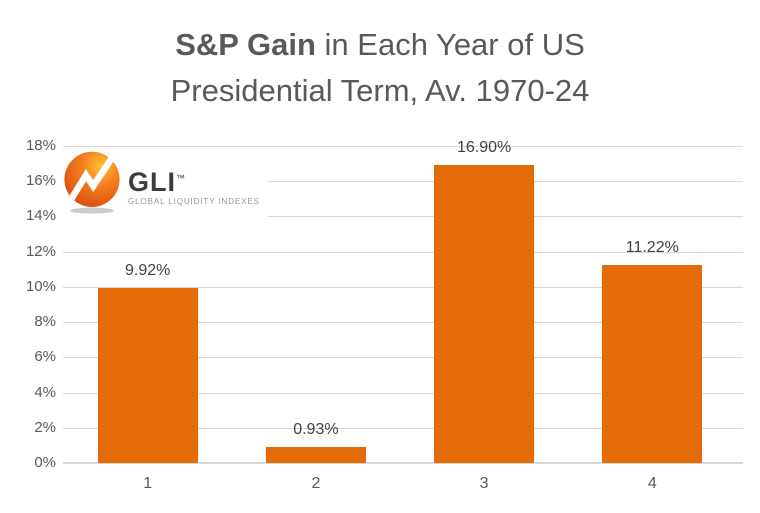  I want to click on x-tick-label: 2, so click(316, 483).